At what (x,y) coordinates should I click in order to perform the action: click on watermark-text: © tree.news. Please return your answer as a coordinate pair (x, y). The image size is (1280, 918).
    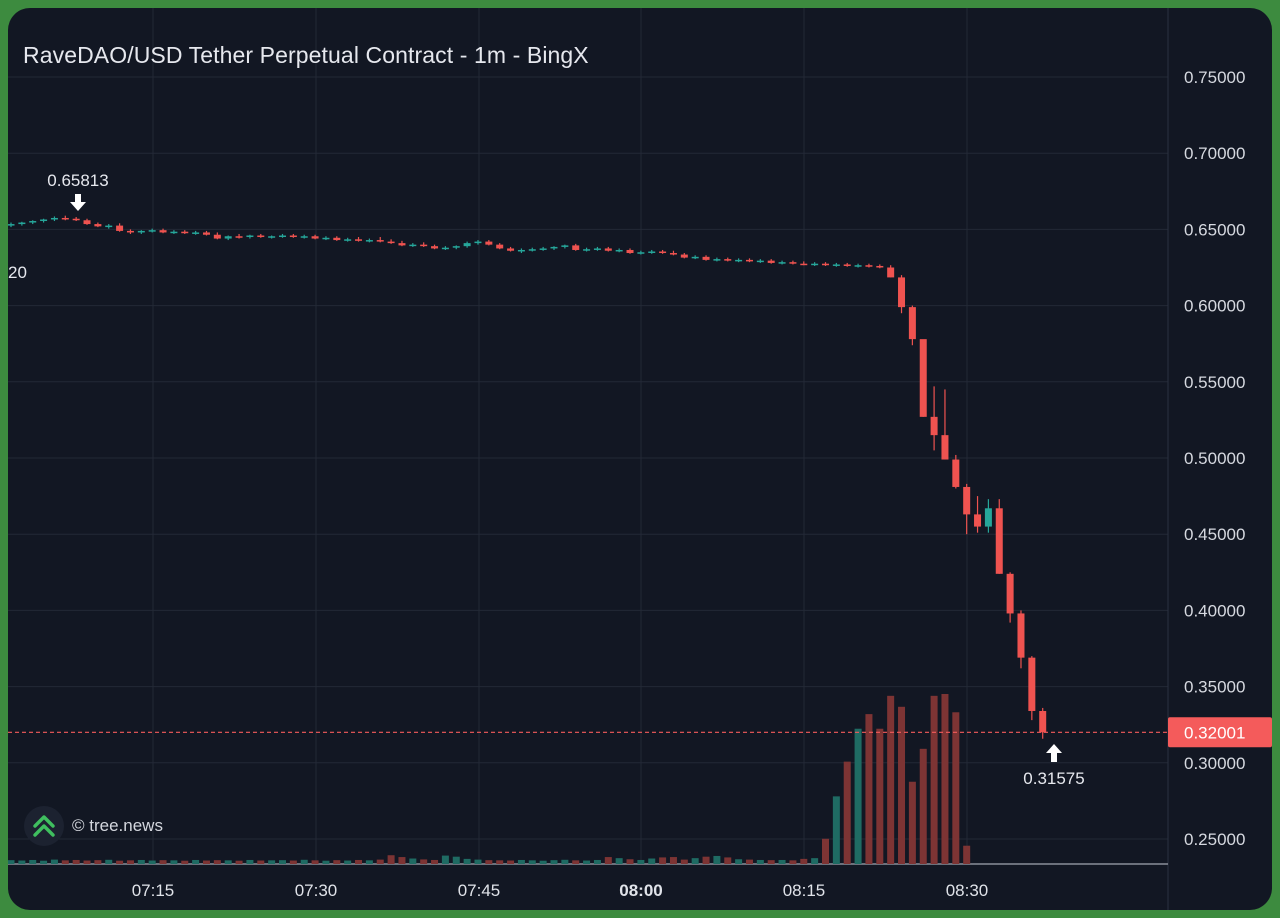
    Looking at the image, I should click on (117, 825).